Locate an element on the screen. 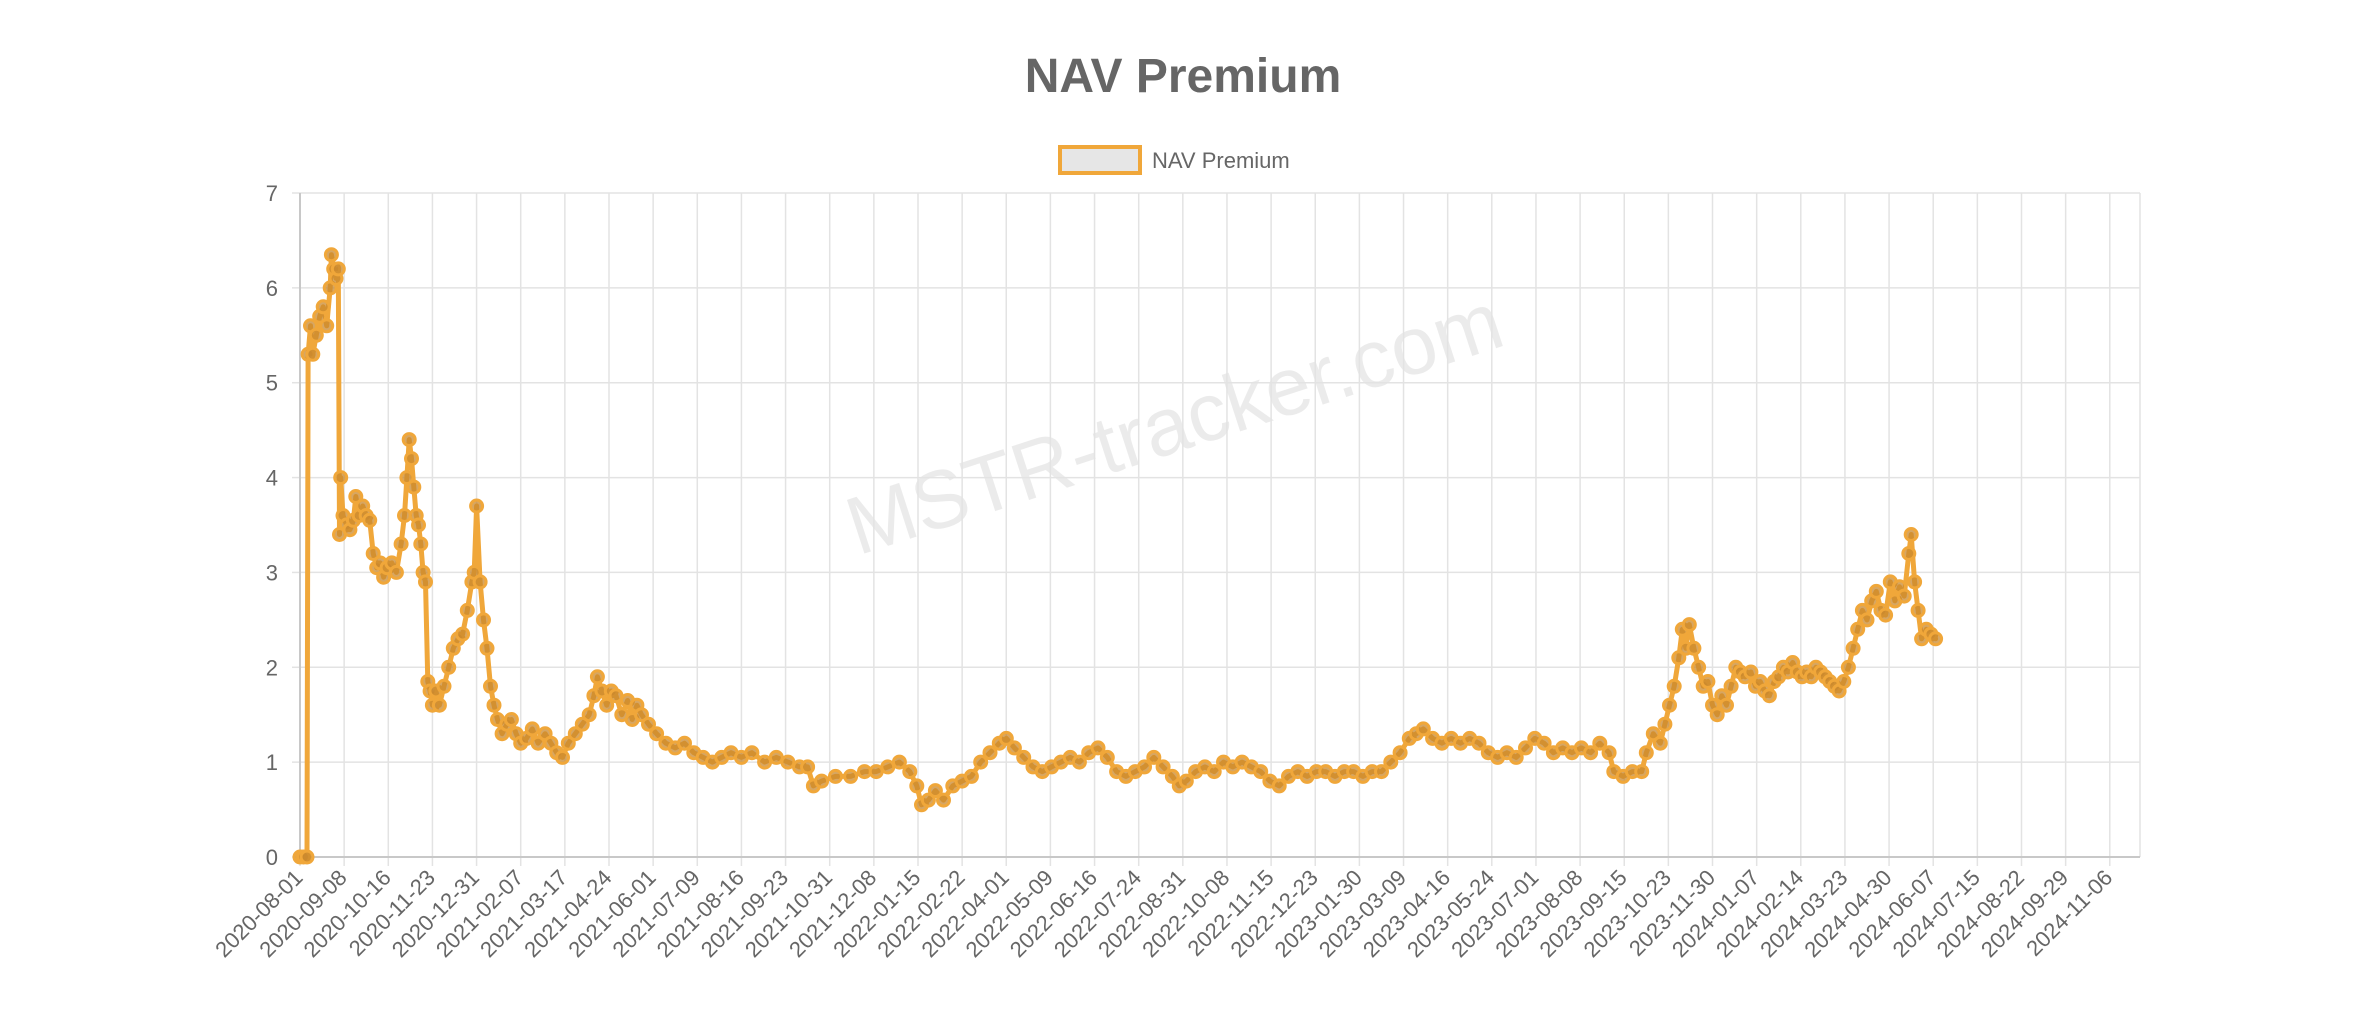 Image resolution: width=2366 pixels, height=1034 pixels. legend-label: NAV Premium is located at coordinates (1221, 160).